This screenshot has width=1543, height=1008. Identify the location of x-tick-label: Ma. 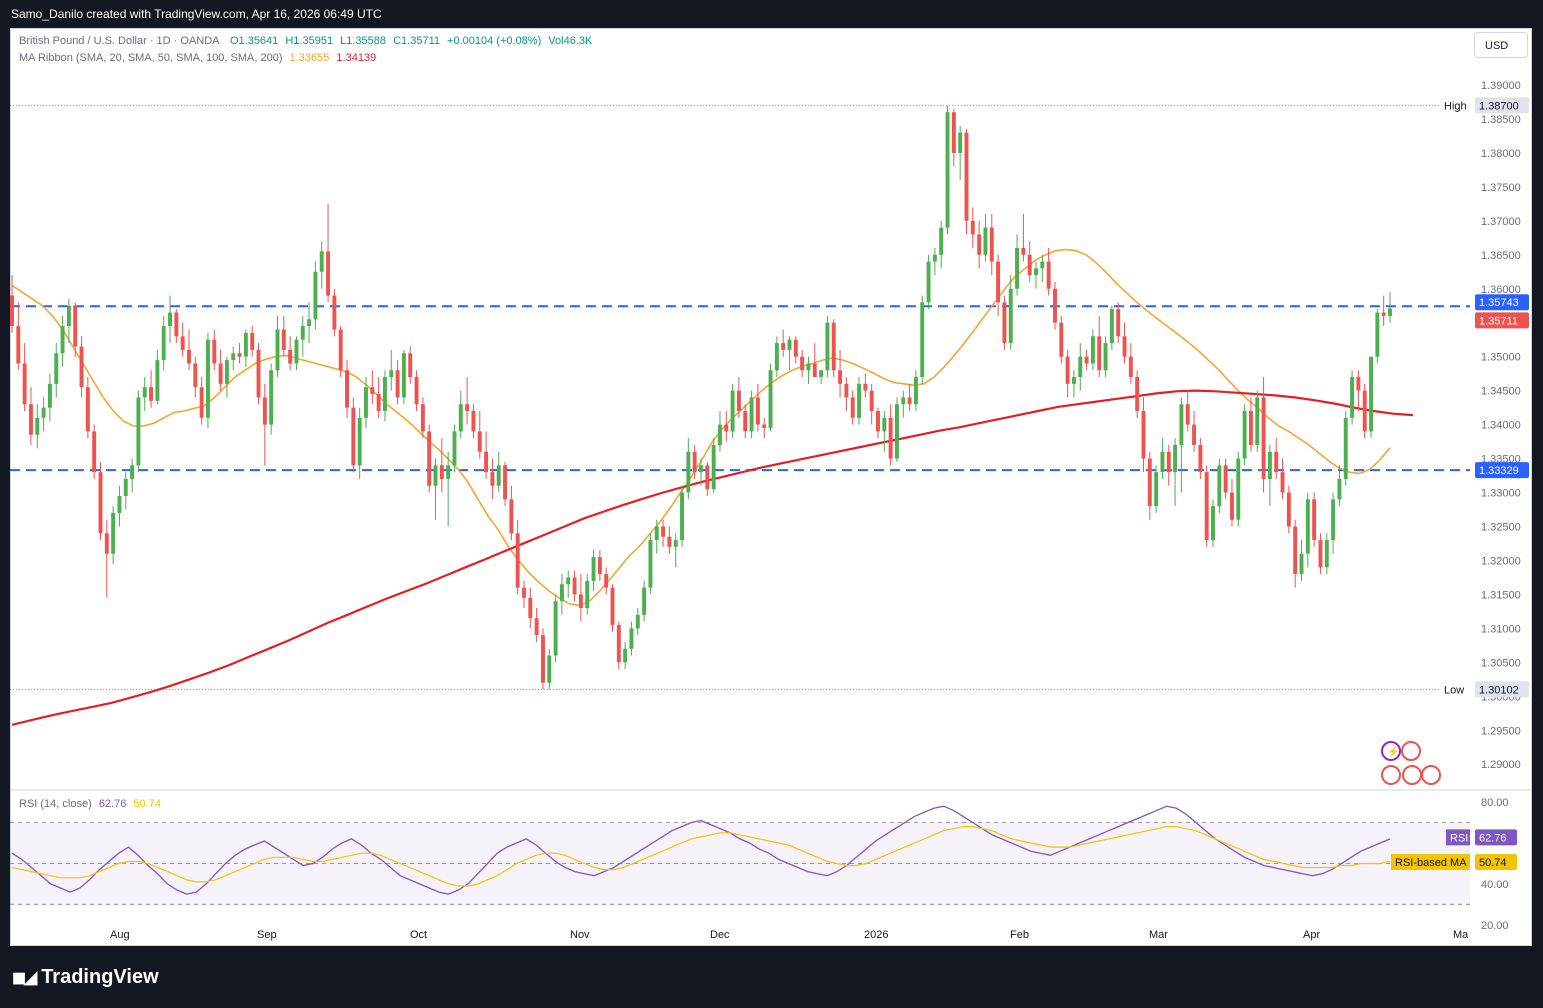
(1461, 935).